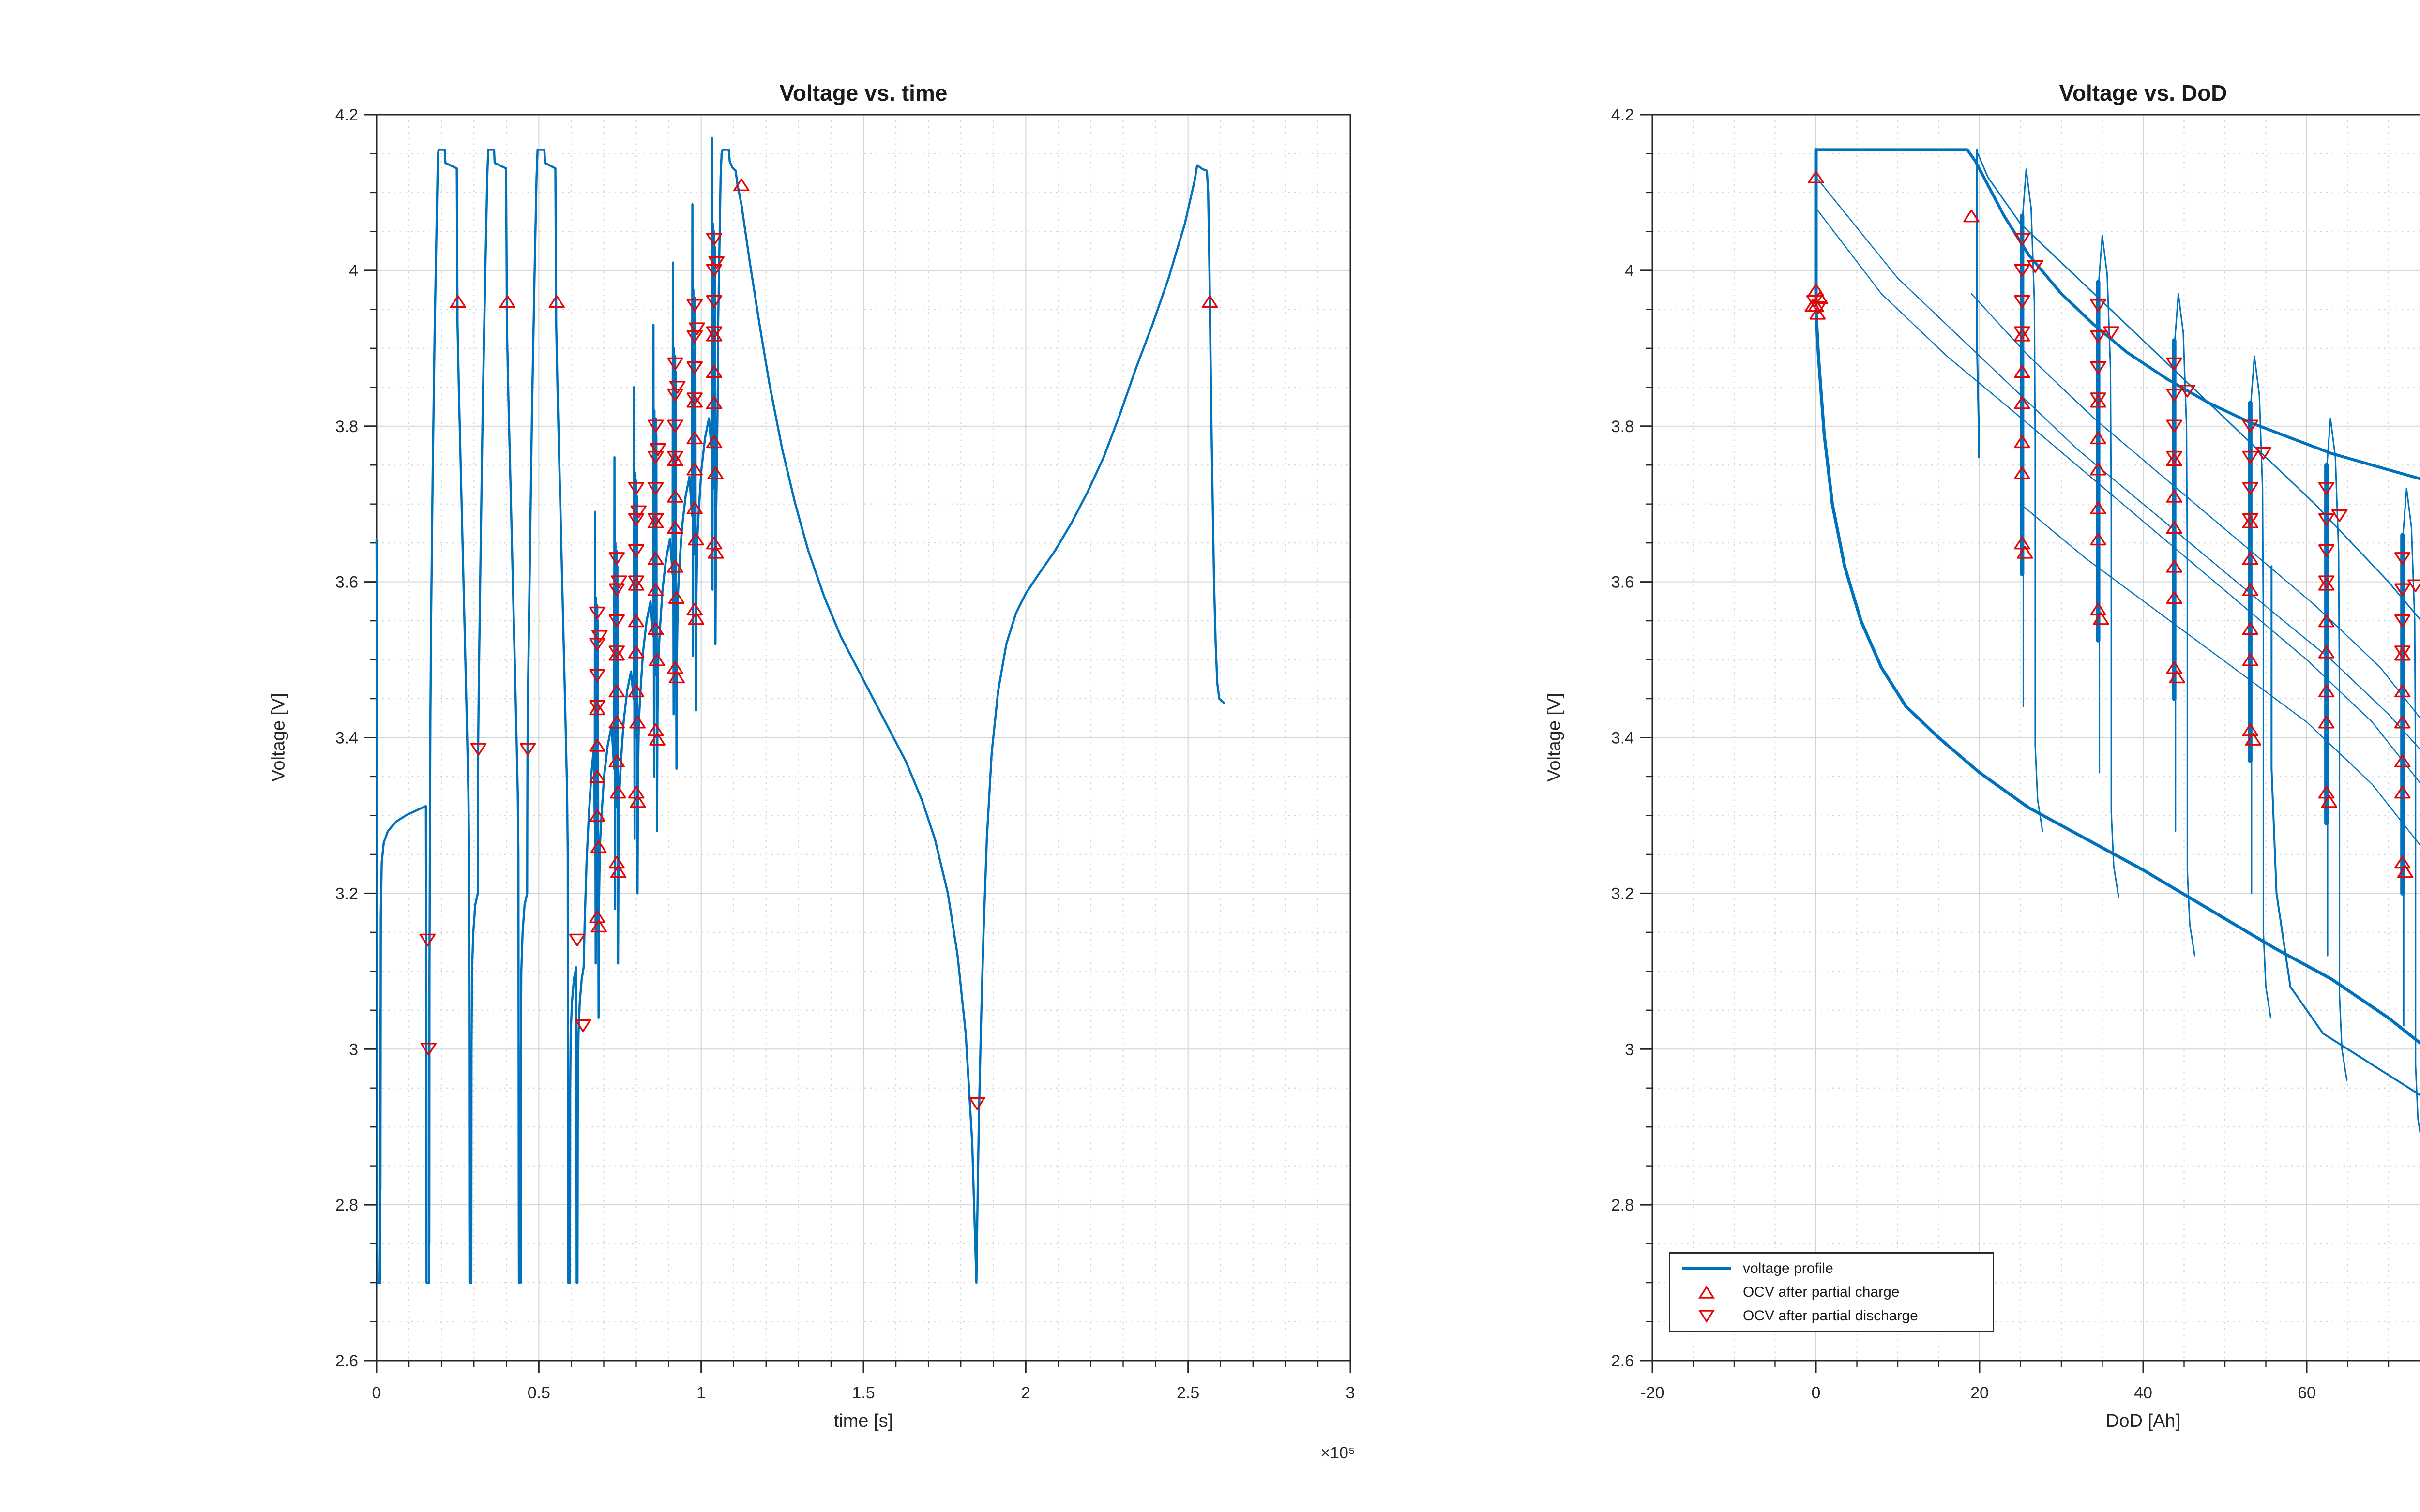  Describe the element at coordinates (1821, 1292) in the screenshot. I see `legend-label: OCV after partial charge` at that location.